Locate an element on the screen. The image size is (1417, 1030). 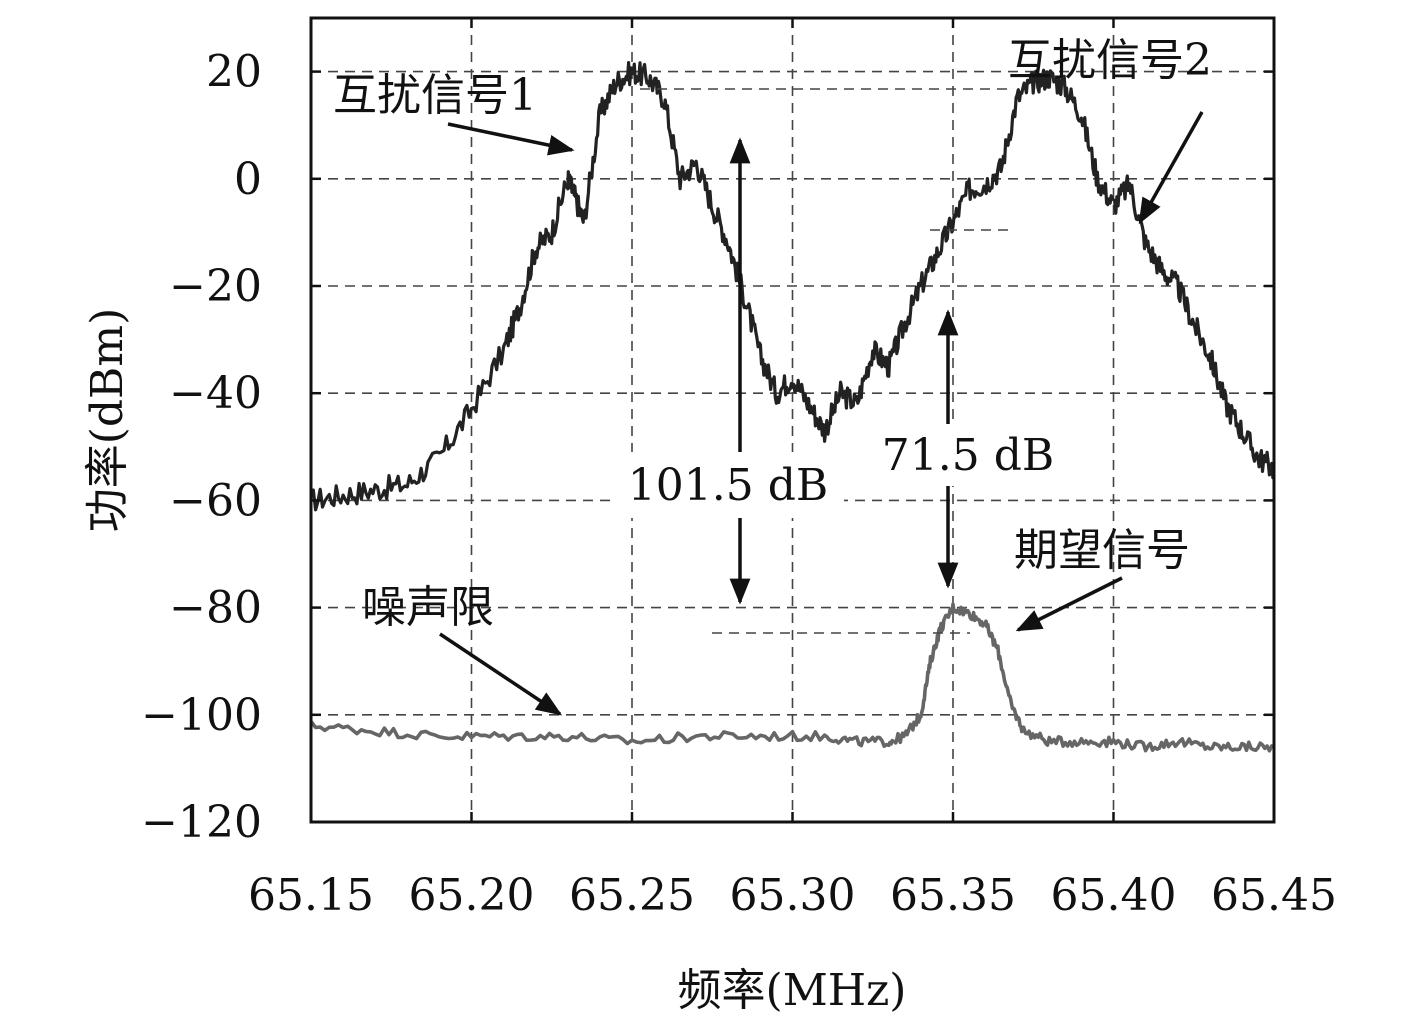
x-tick-label: 65.30 is located at coordinates (793, 895).